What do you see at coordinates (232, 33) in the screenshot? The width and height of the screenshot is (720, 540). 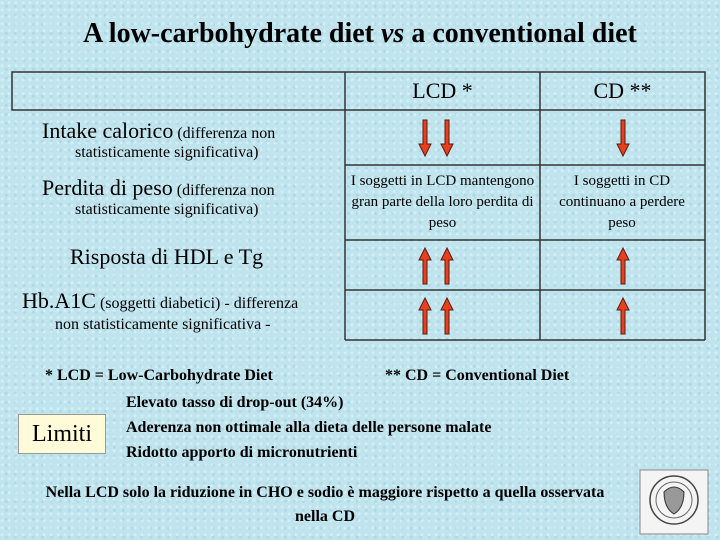 I see `title-text: A low-carbohydrate diet` at bounding box center [232, 33].